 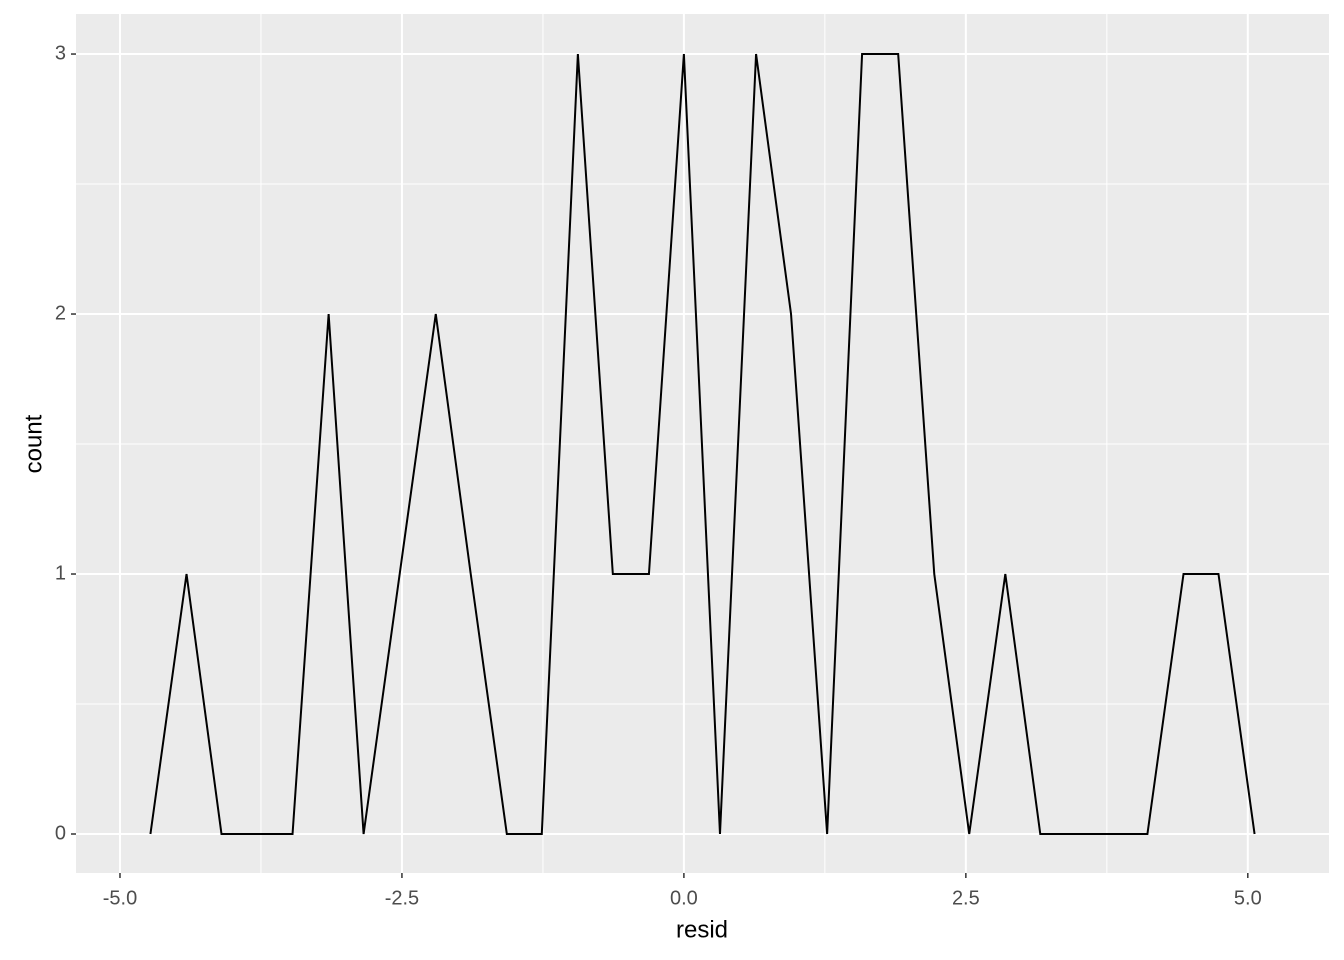 What do you see at coordinates (60, 53) in the screenshot?
I see `y-tick-label: 3` at bounding box center [60, 53].